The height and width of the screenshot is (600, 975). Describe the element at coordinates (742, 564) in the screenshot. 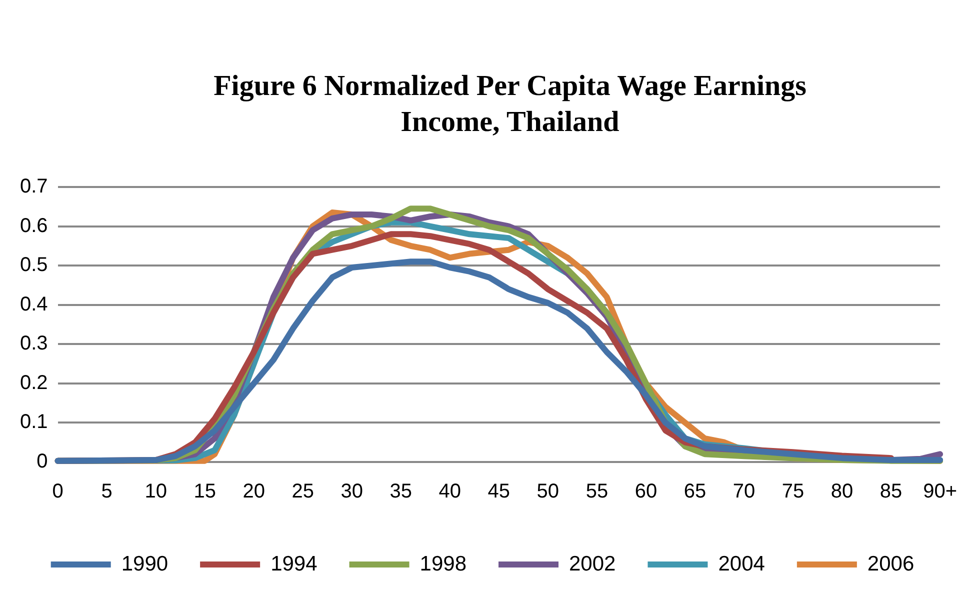

I see `legend-label: 2004` at that location.